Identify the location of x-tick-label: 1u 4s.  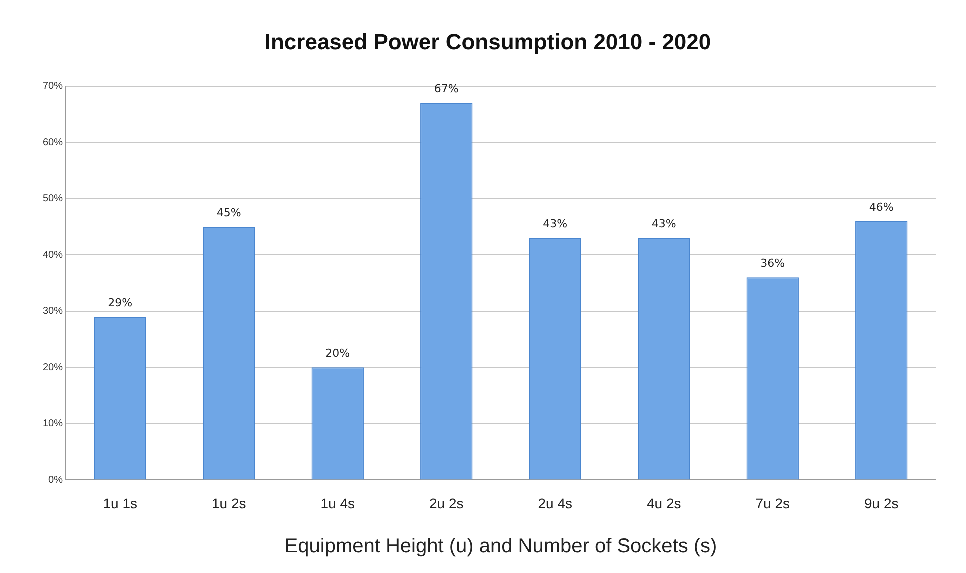
(338, 503).